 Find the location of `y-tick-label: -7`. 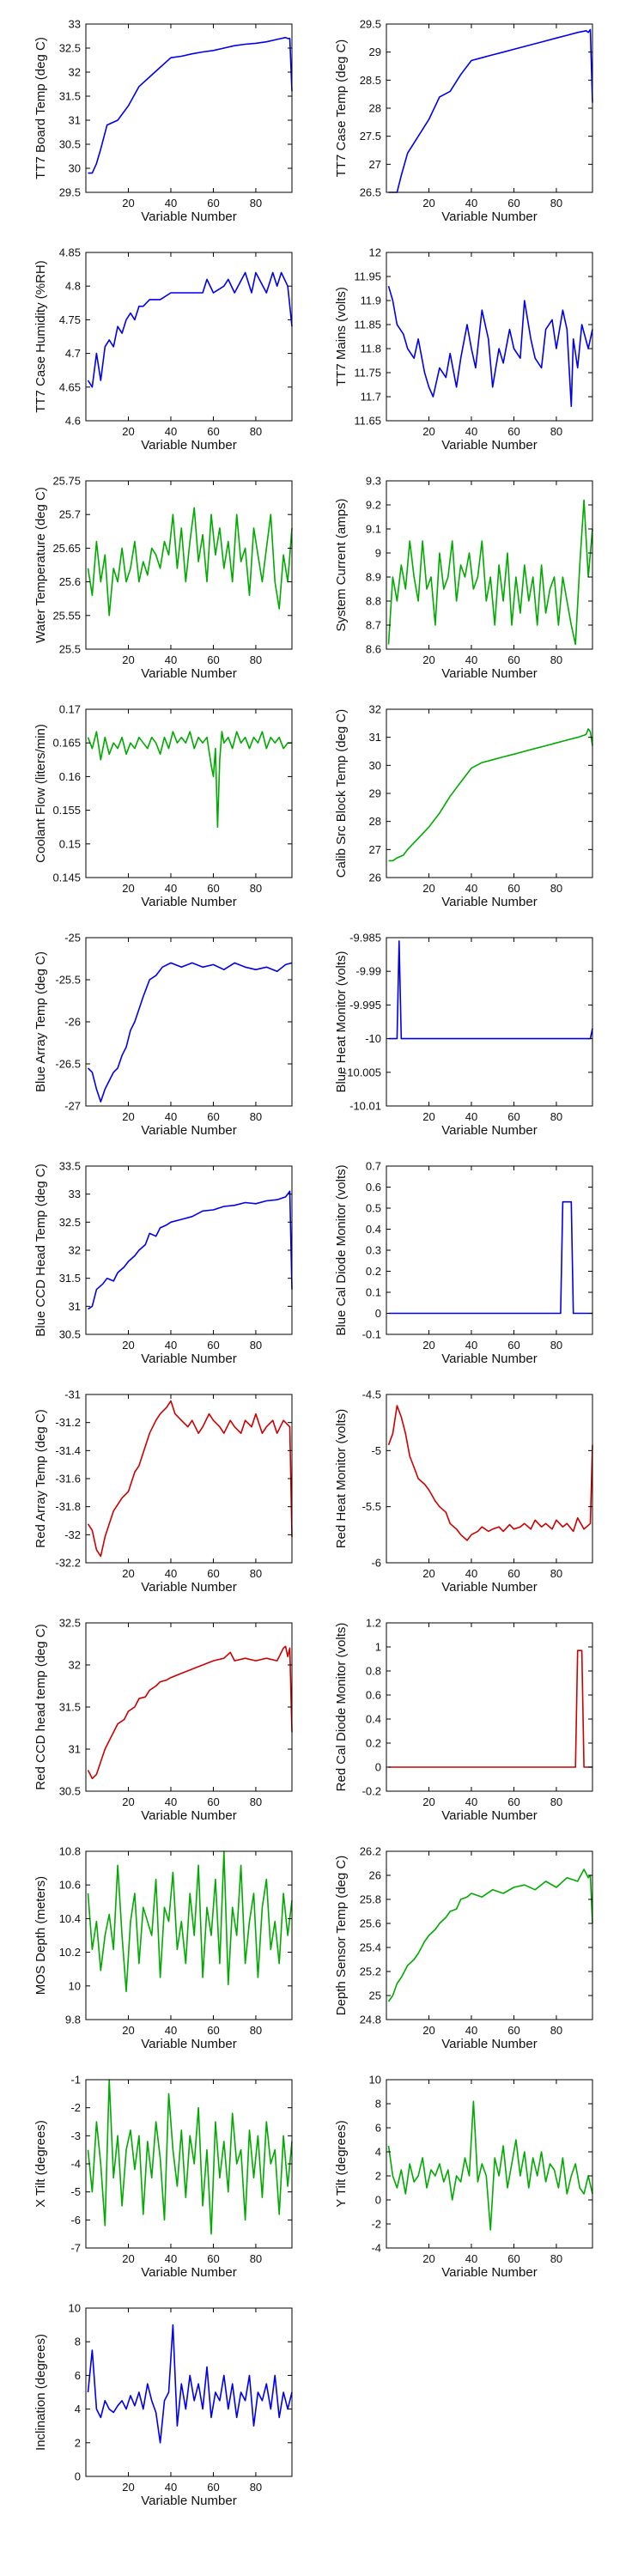

y-tick-label: -7 is located at coordinates (75, 2248).